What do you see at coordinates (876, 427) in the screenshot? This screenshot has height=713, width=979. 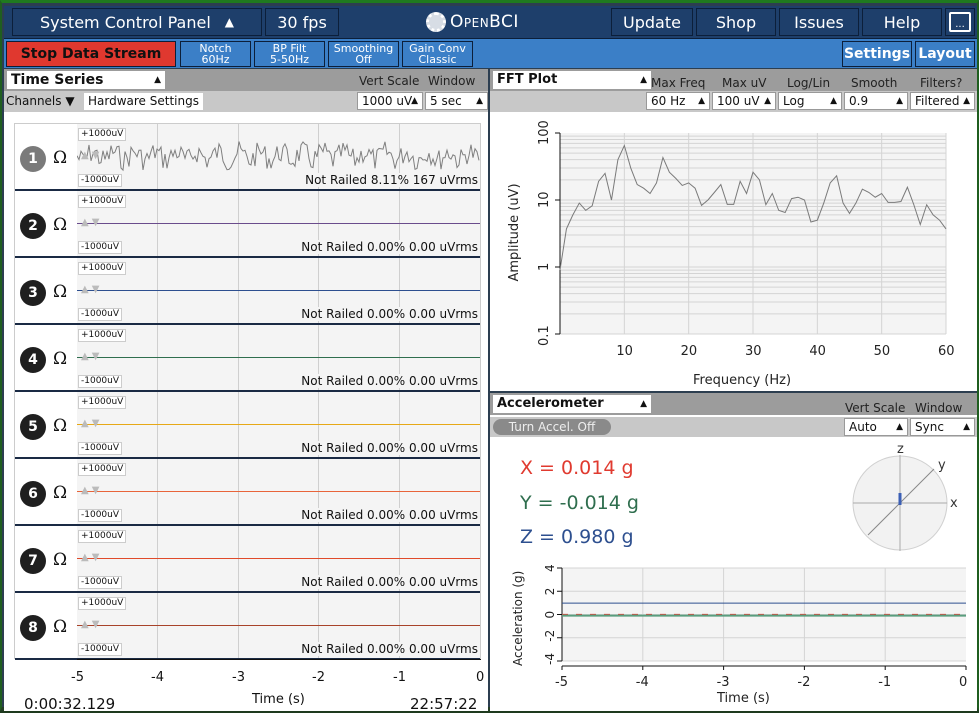 I see `vert-scale-dropdown: Auto ▲` at bounding box center [876, 427].